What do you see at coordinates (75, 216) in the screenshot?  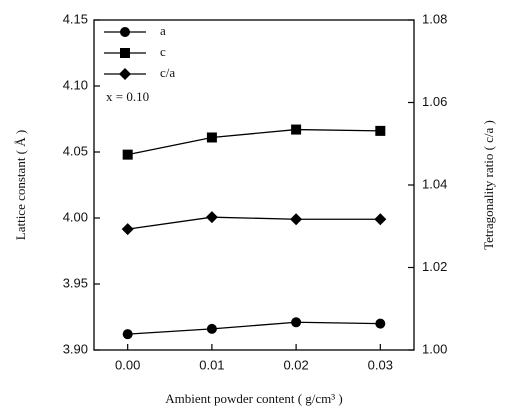 I see `y-tick-label: 4.00` at bounding box center [75, 216].